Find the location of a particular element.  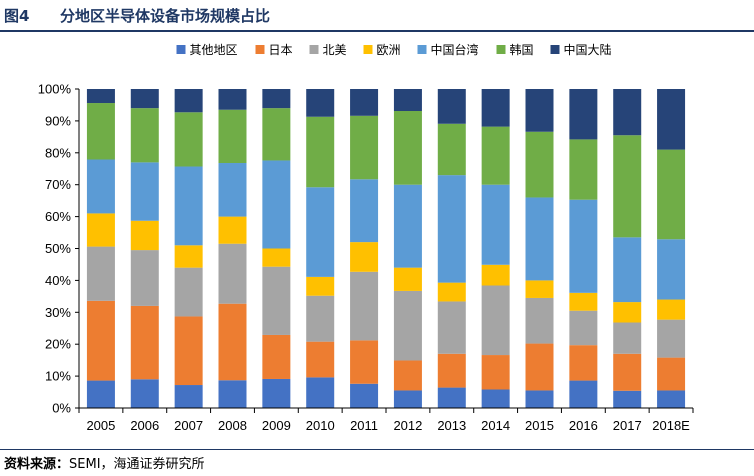

figure-label: 图4 is located at coordinates (17, 16).